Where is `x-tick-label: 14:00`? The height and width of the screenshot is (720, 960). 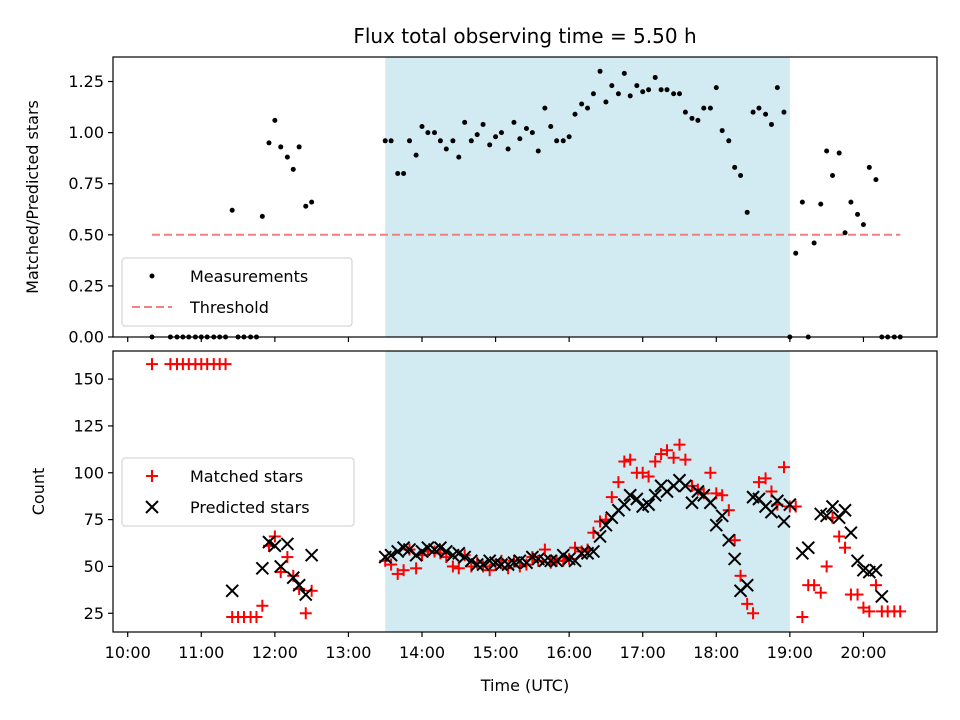 x-tick-label: 14:00 is located at coordinates (422, 652).